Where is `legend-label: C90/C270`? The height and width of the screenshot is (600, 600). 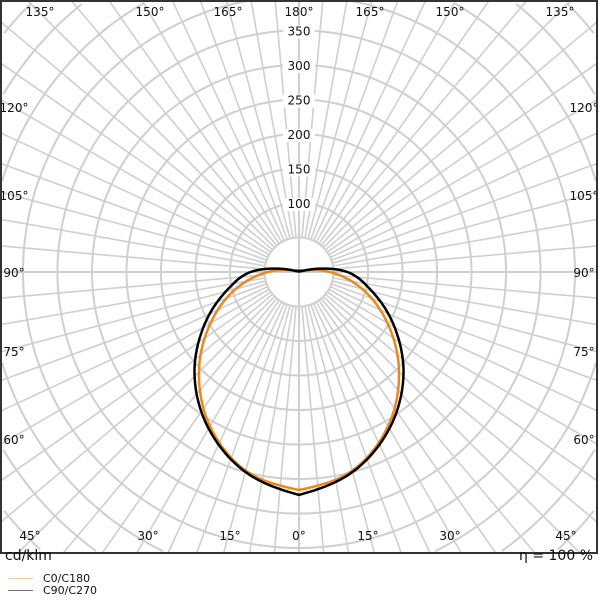 legend-label: C90/C270 is located at coordinates (70, 590).